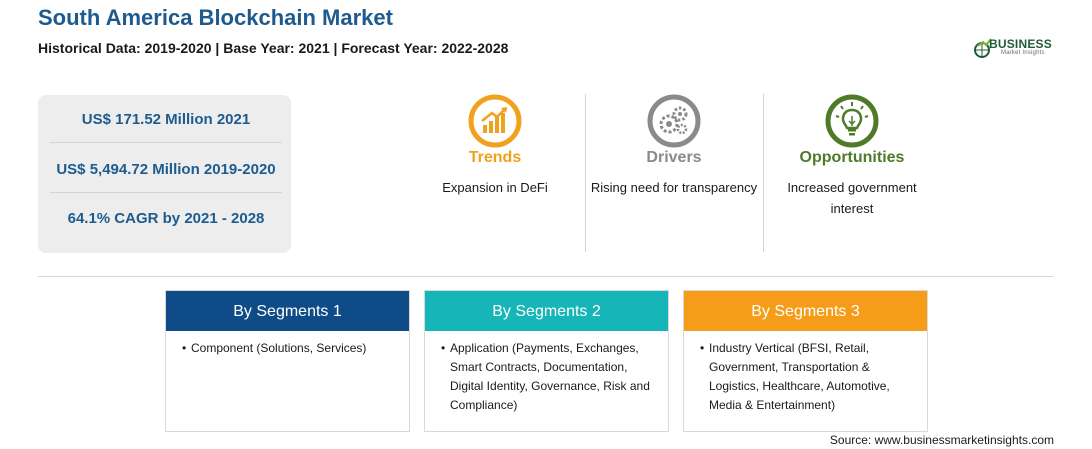 The height and width of the screenshot is (449, 1092). What do you see at coordinates (546, 311) in the screenshot?
I see `segment-title: By Segments 2` at bounding box center [546, 311].